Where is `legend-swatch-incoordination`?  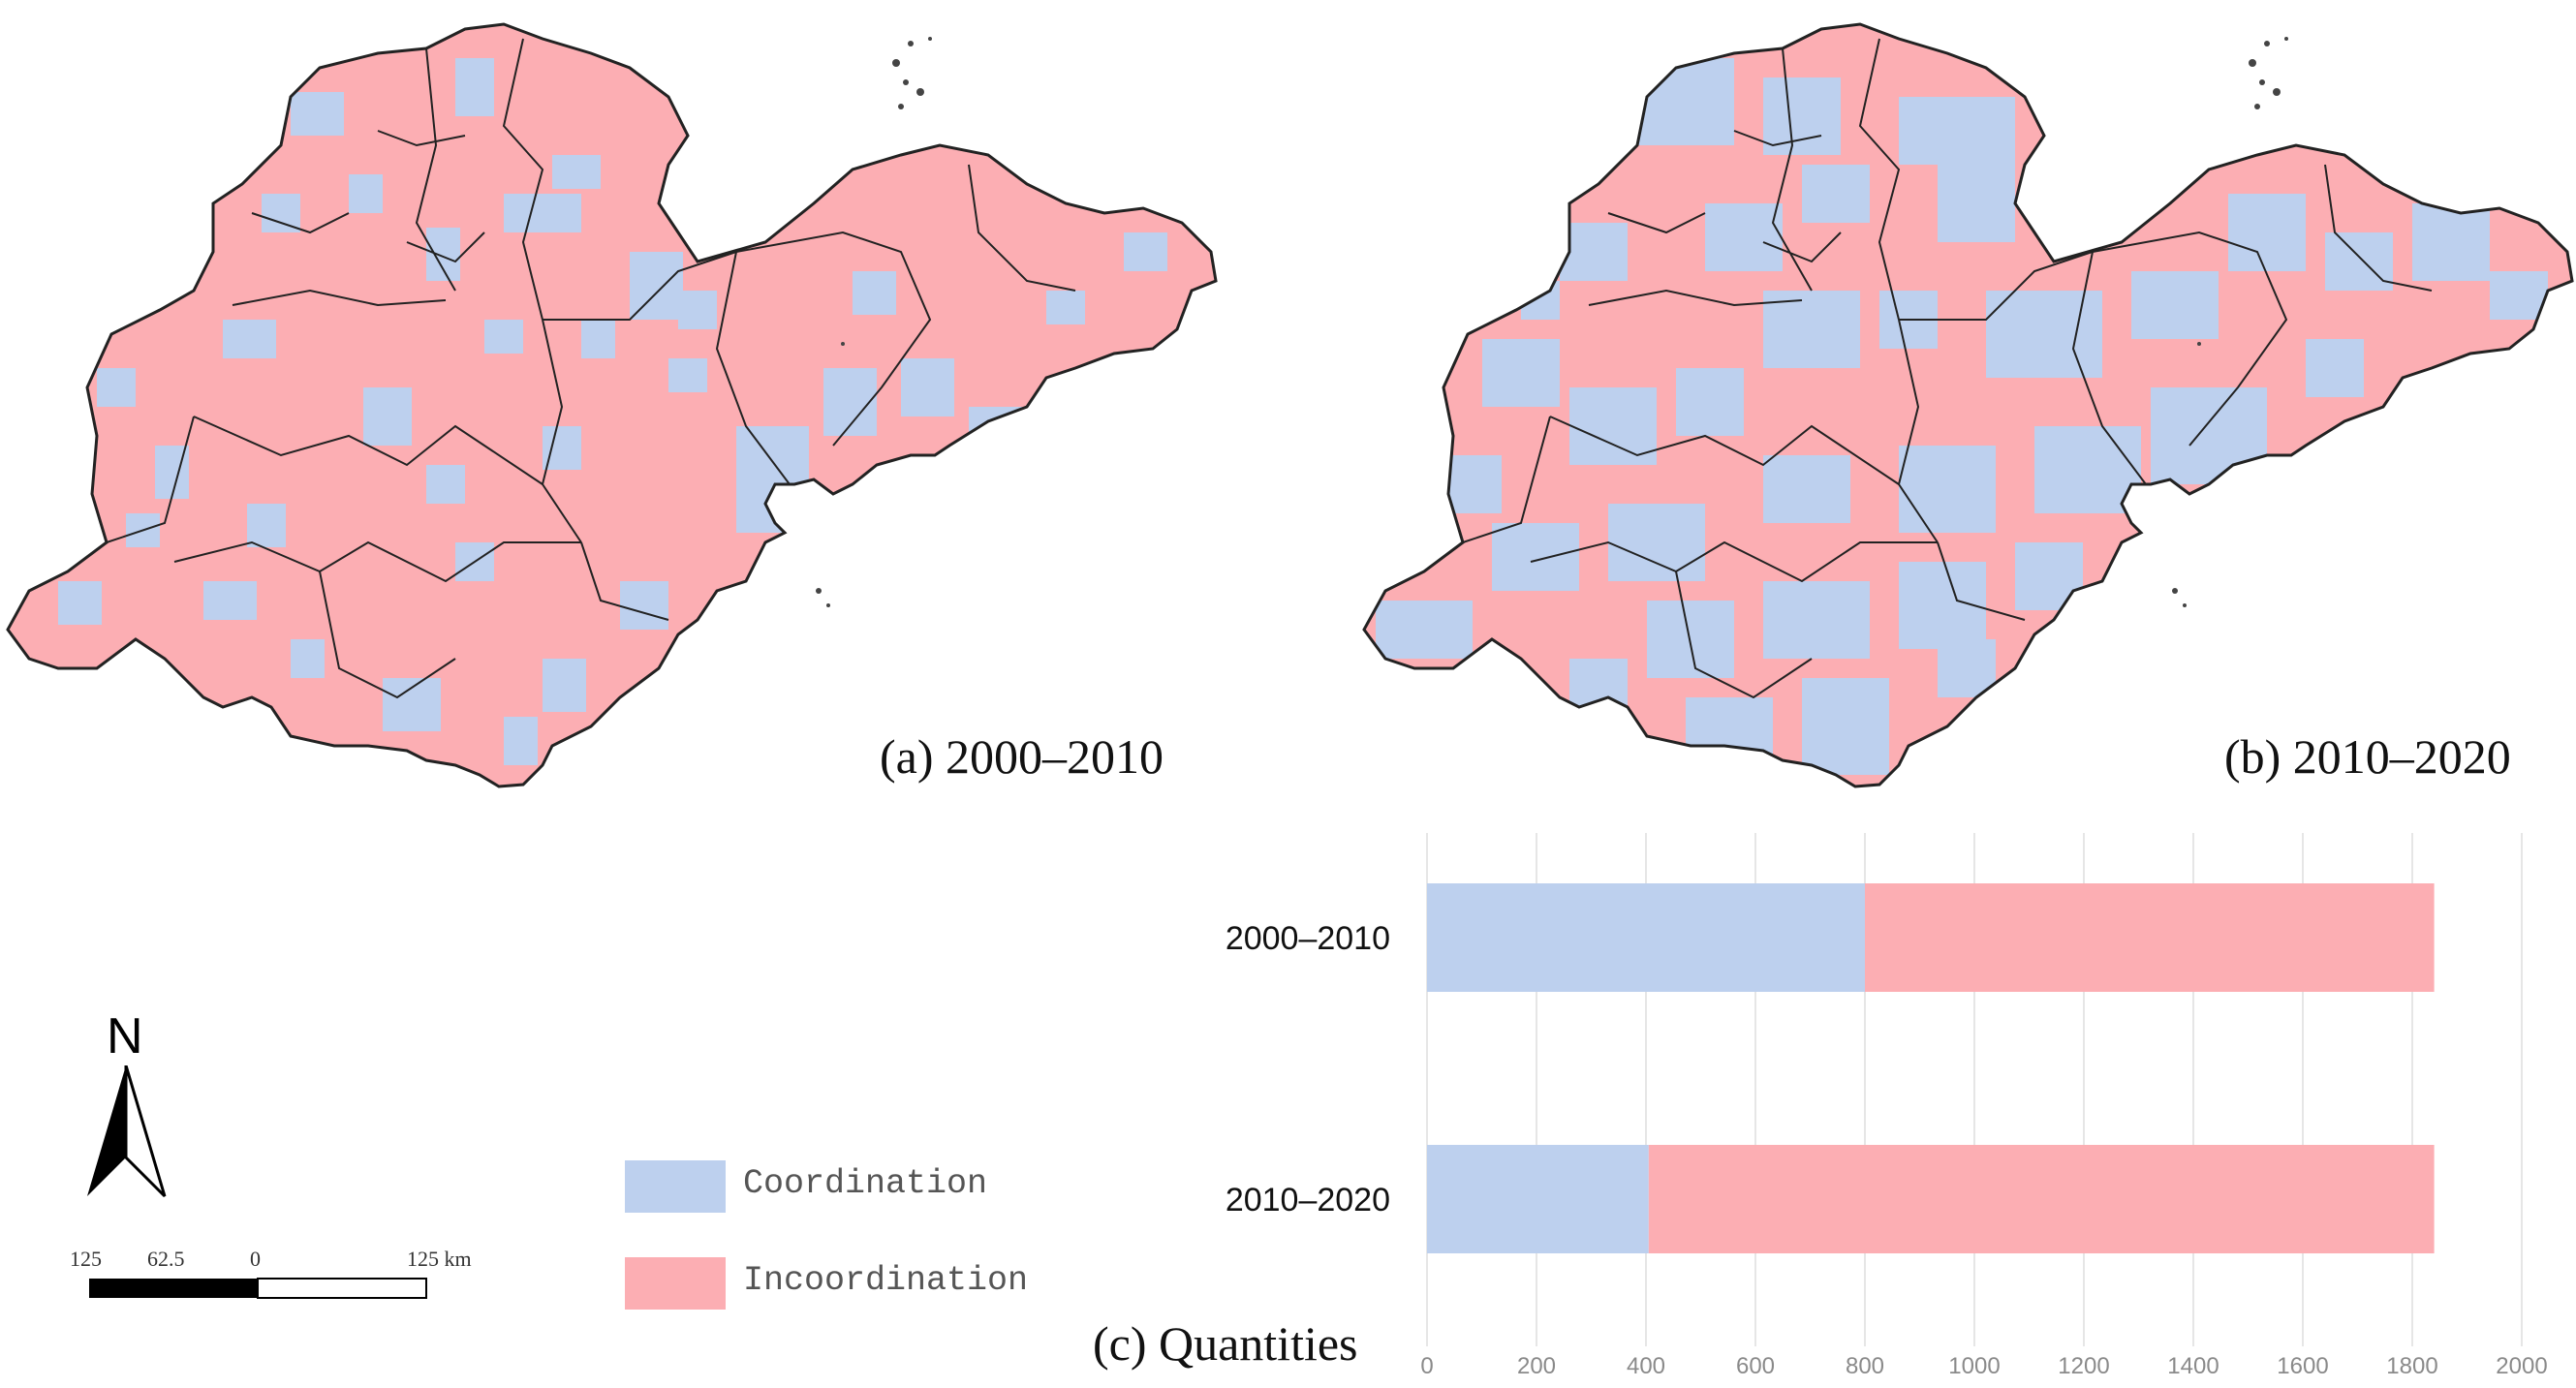 legend-swatch-incoordination is located at coordinates (675, 1283).